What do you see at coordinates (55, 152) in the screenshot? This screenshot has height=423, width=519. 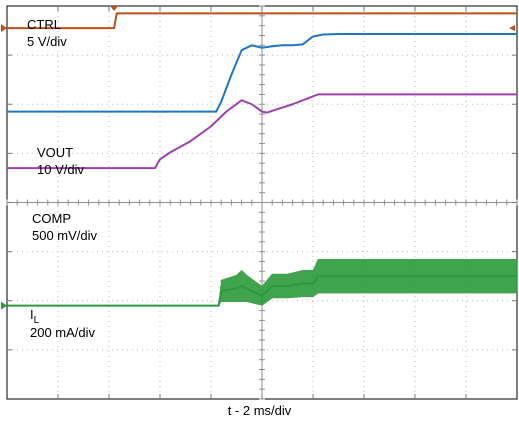 I see `vout-label: VOUT` at bounding box center [55, 152].